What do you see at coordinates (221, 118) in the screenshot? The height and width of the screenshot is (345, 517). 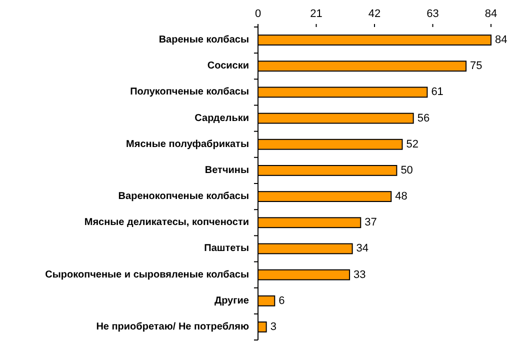 I see `y-tick-label: Сардельки` at bounding box center [221, 118].